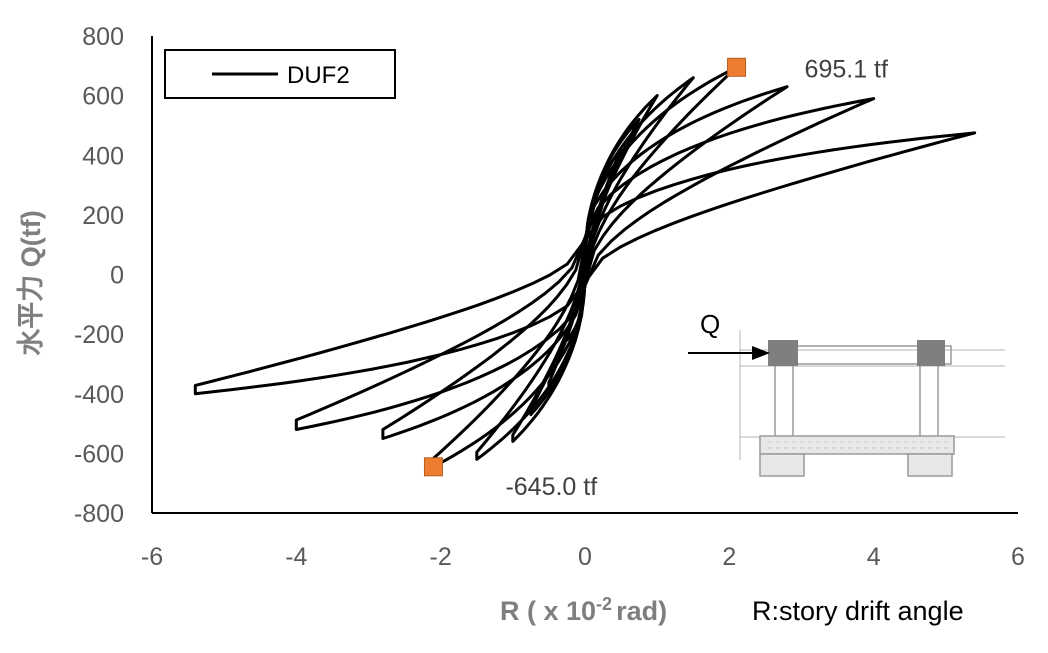 The height and width of the screenshot is (653, 1048). What do you see at coordinates (551, 487) in the screenshot?
I see `peak-label: -645.0 tf` at bounding box center [551, 487].